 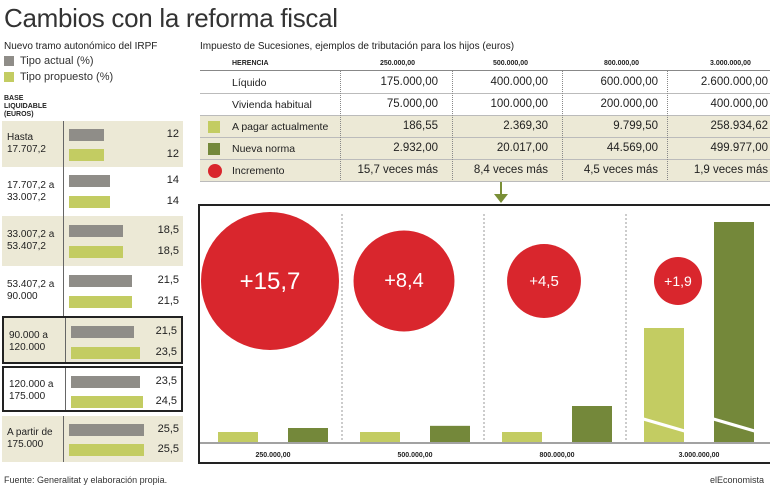 I want to click on irpf-range-label: 120.000 a 175.000, so click(x=31, y=390).